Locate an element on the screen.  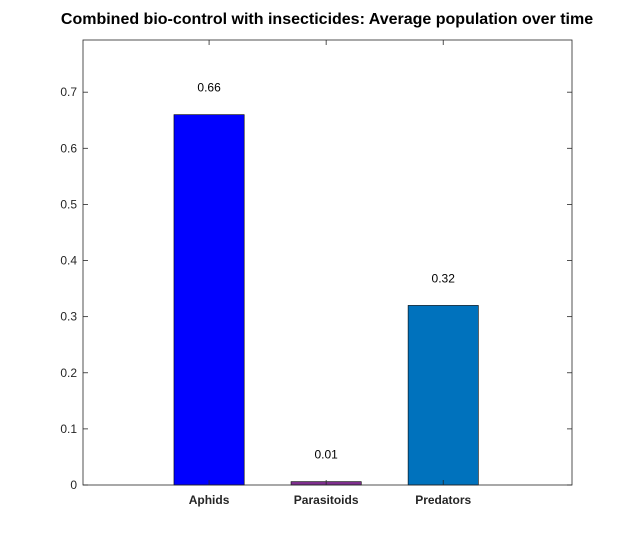
y-tick-label: 0.6 is located at coordinates (68, 148).